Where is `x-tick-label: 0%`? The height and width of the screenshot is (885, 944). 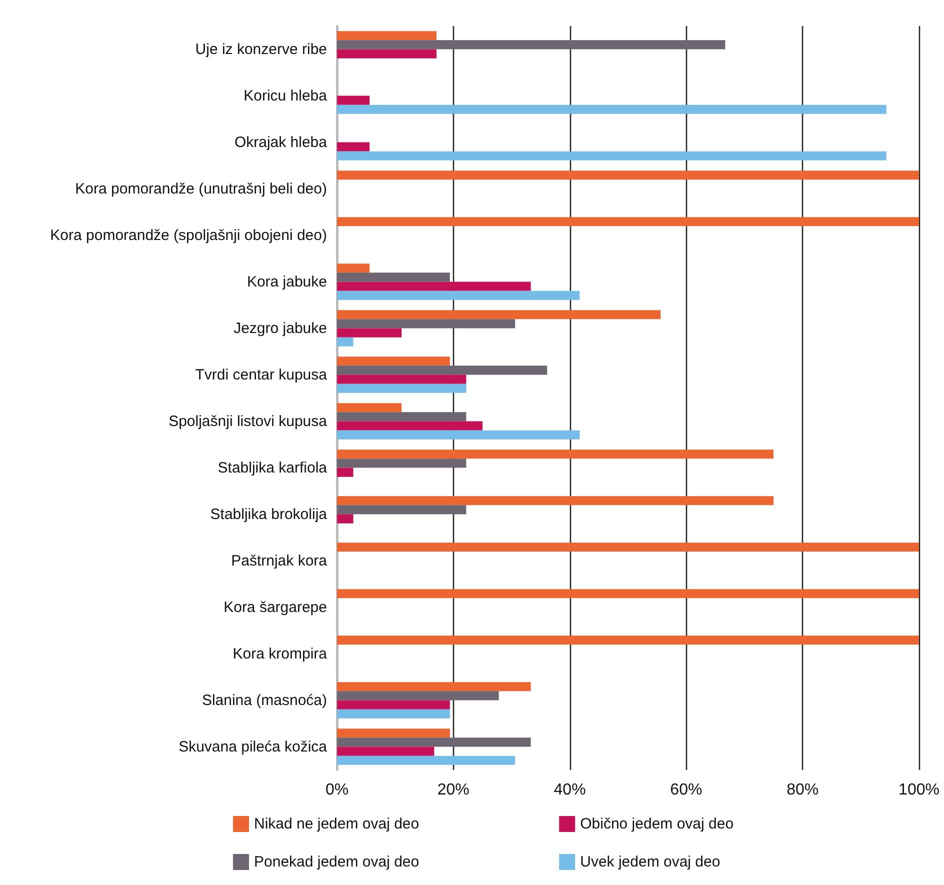 x-tick-label: 0% is located at coordinates (337, 790).